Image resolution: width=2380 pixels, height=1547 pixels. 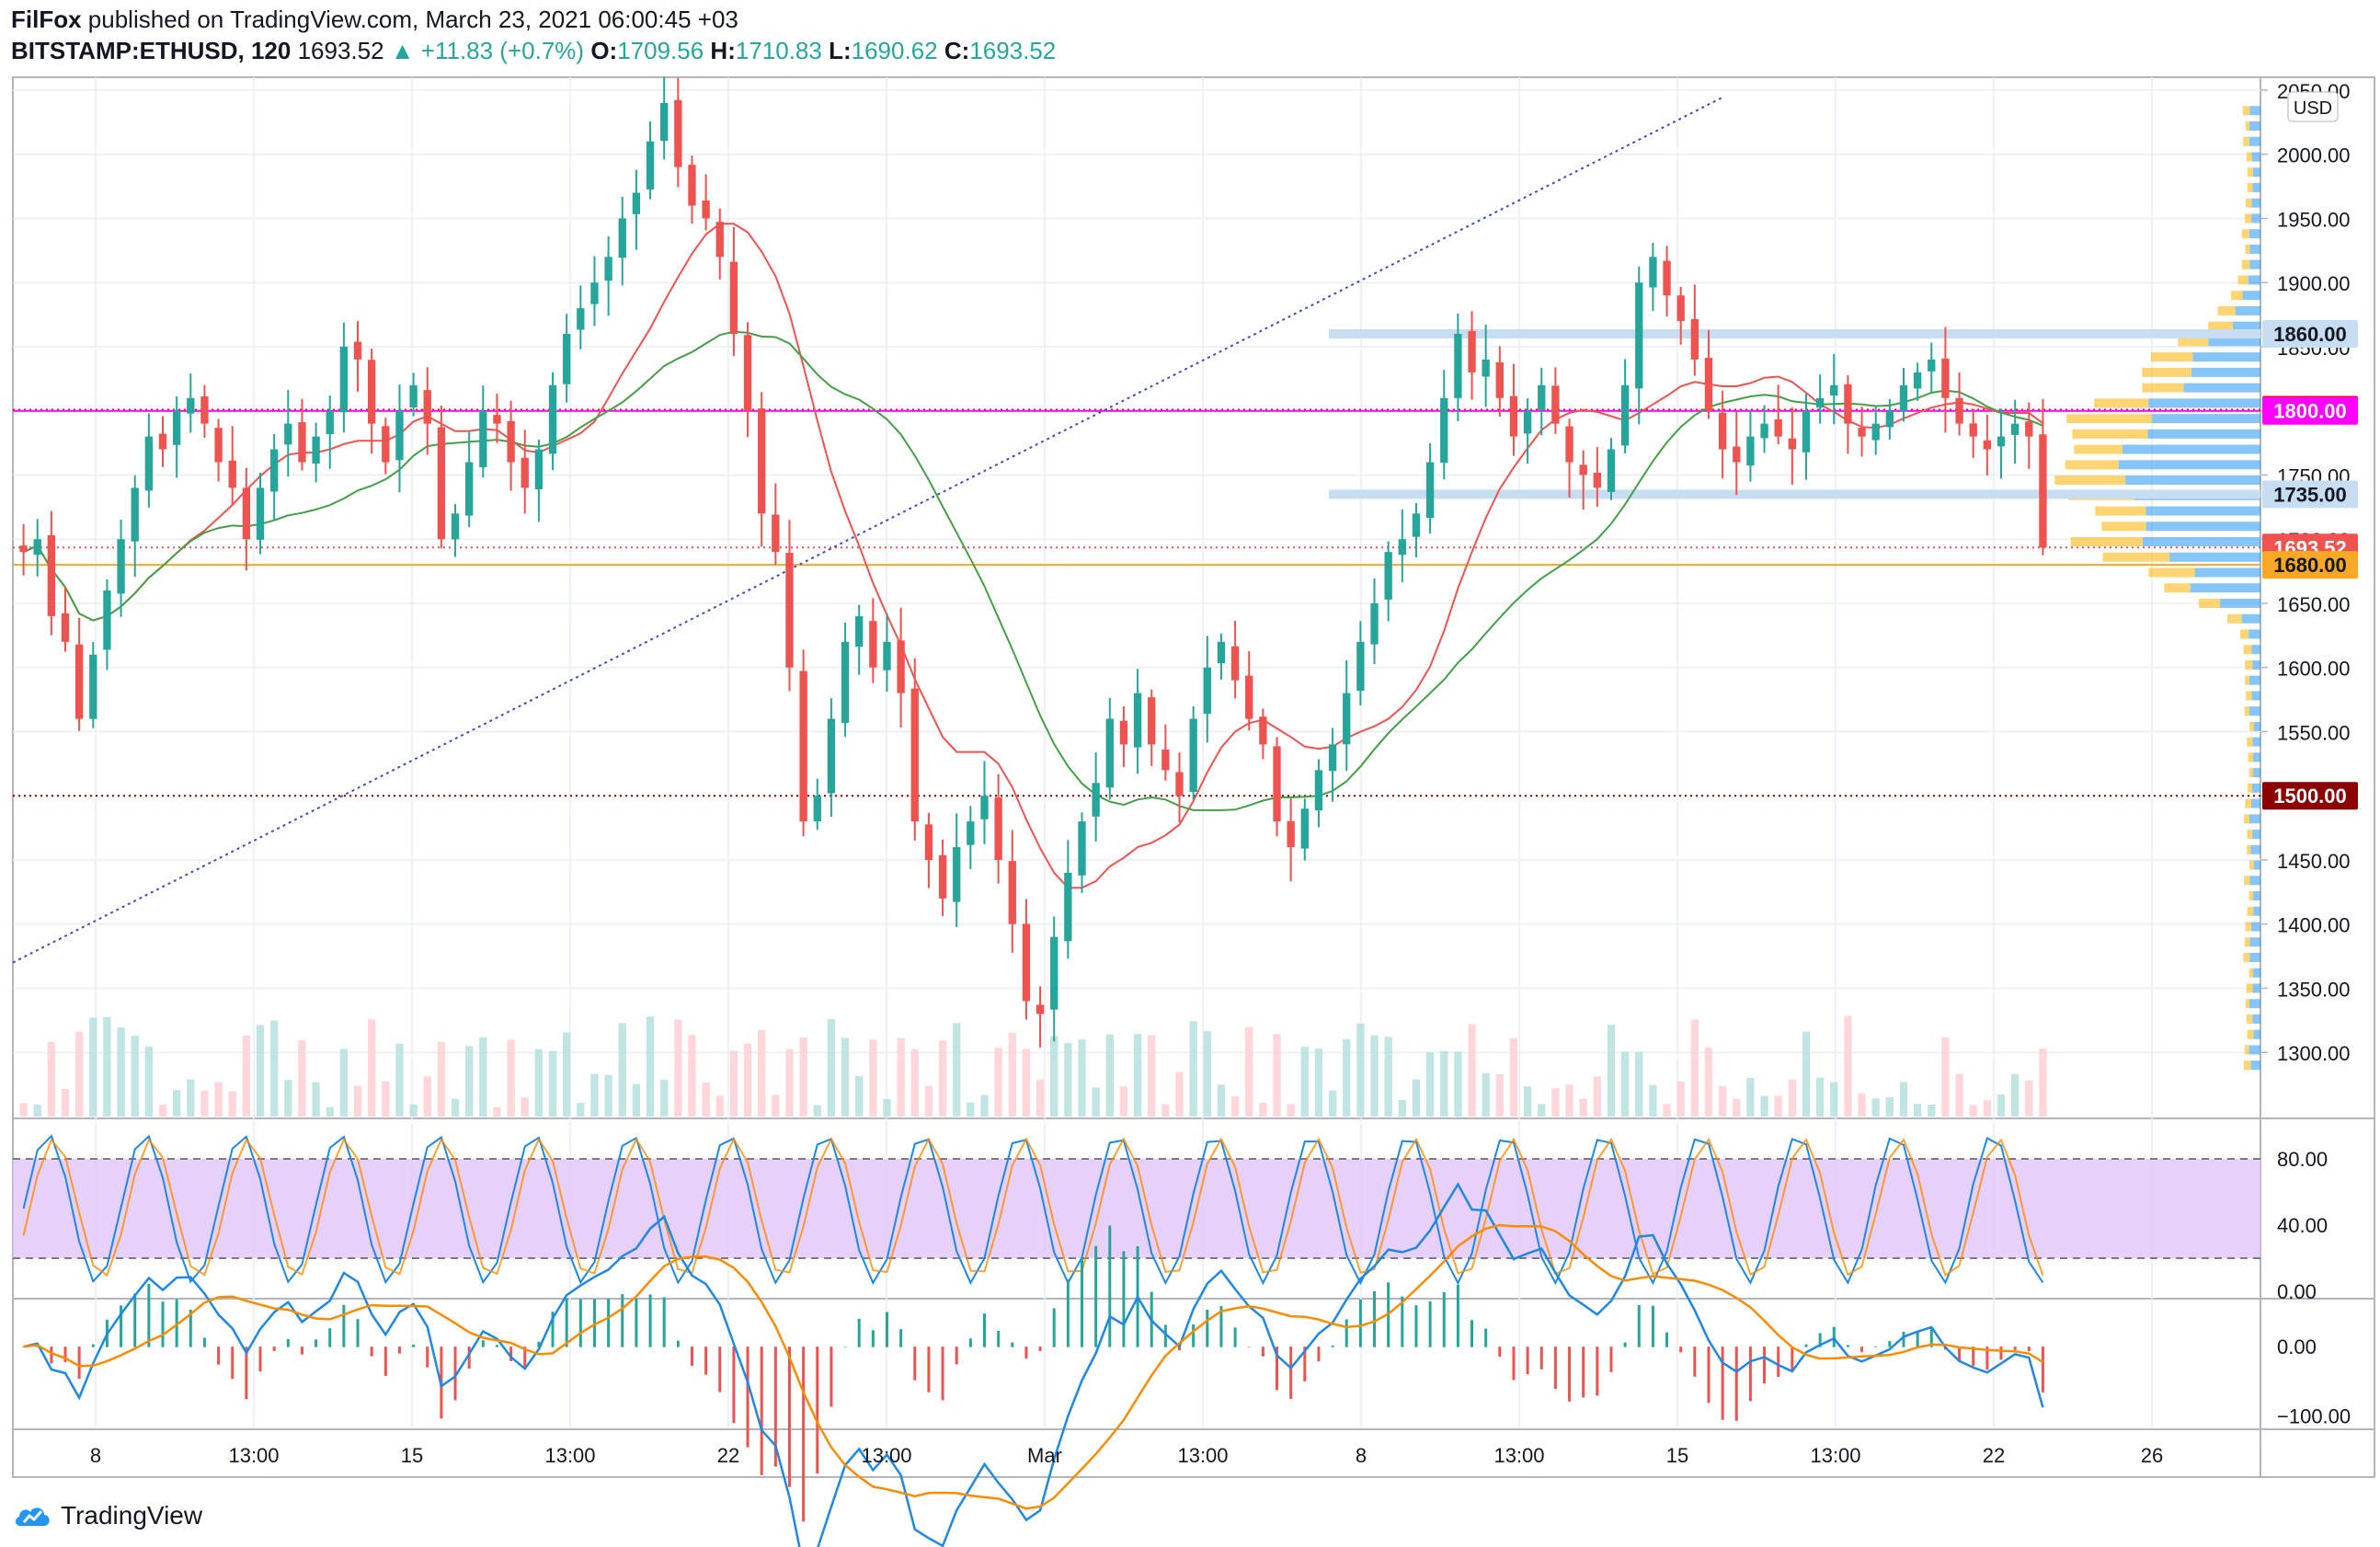 I want to click on price-tick-label: 1450.00, so click(x=2314, y=861).